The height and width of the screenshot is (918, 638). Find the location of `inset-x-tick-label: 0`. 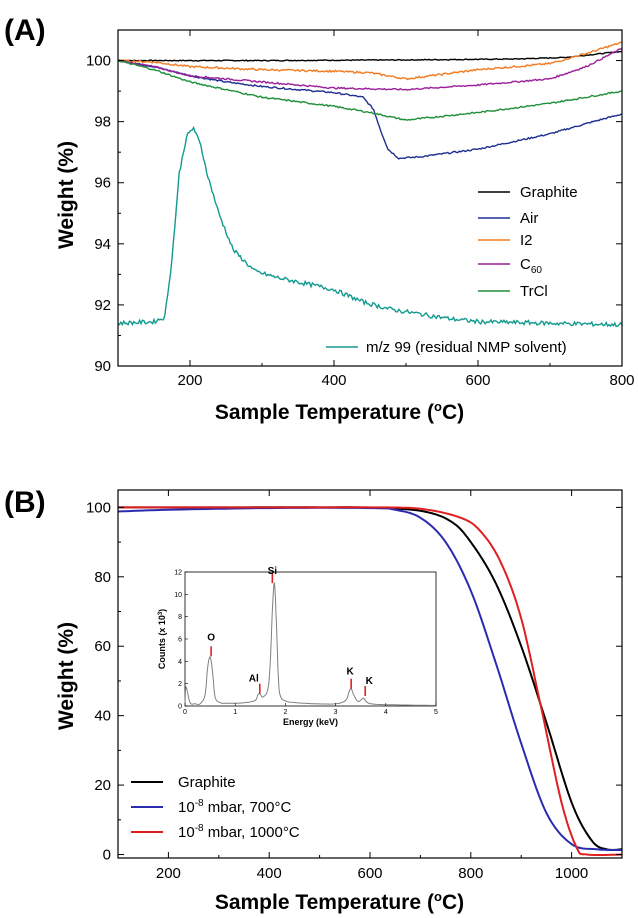

inset-x-tick-label: 0 is located at coordinates (185, 712).